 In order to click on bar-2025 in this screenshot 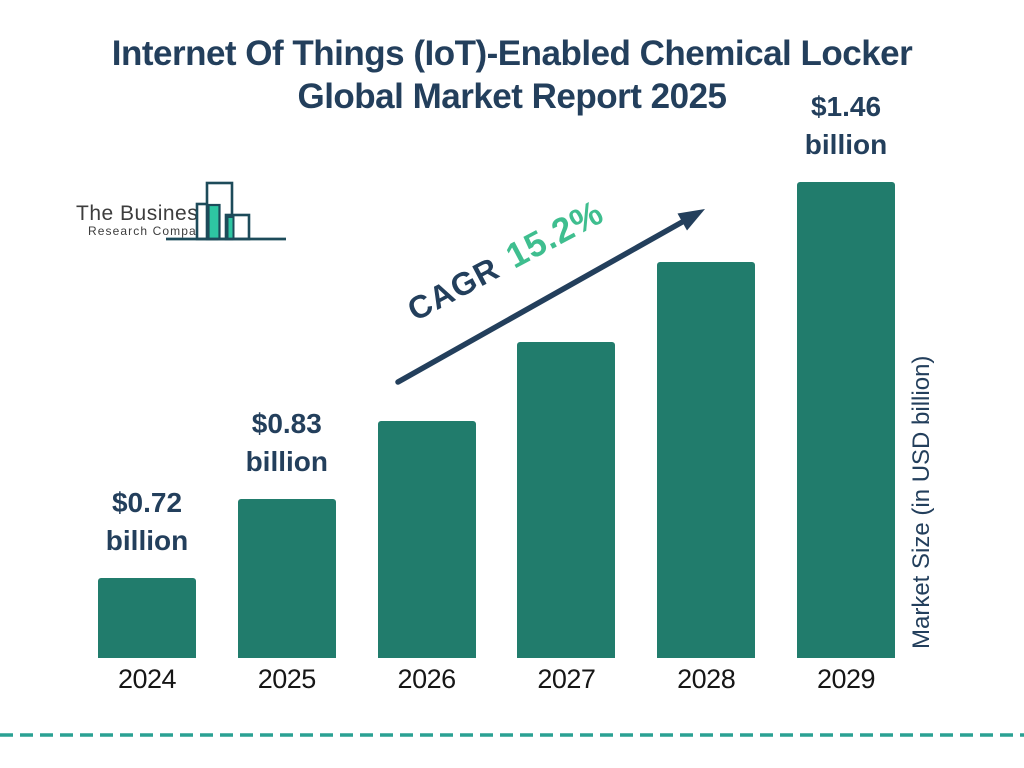, I will do `click(286, 578)`.